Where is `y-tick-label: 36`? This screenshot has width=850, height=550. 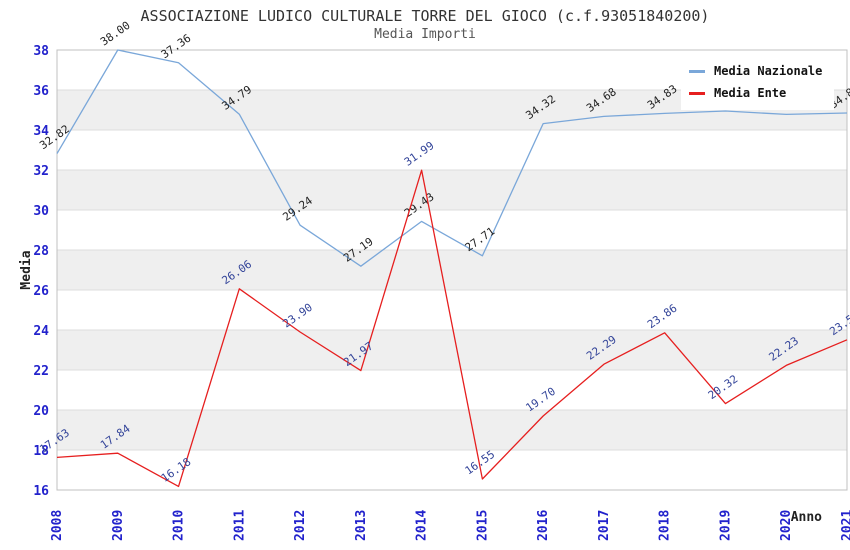 y-tick-label: 36 is located at coordinates (41, 91).